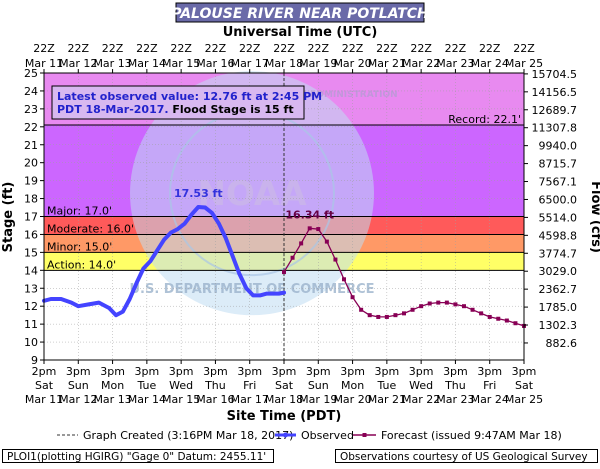 Image resolution: width=600 pixels, height=469 pixels. Describe the element at coordinates (594, 217) in the screenshot. I see `right-axis-title: Flow (cfs)` at that location.